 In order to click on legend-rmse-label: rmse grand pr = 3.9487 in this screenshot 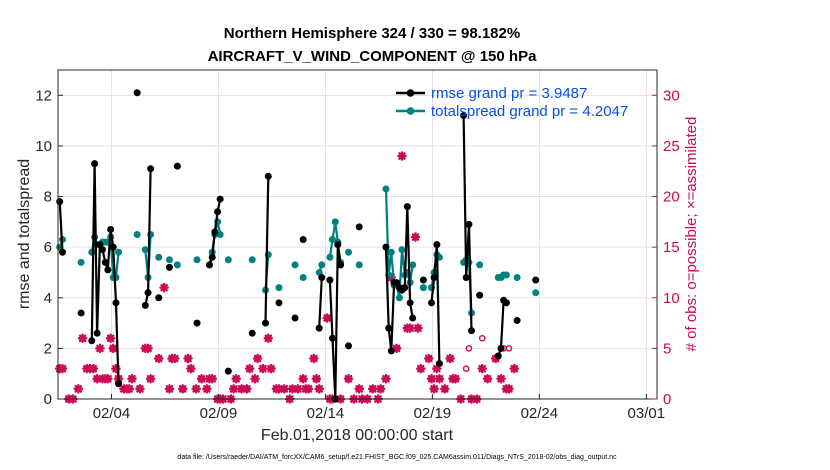, I will do `click(509, 93)`.